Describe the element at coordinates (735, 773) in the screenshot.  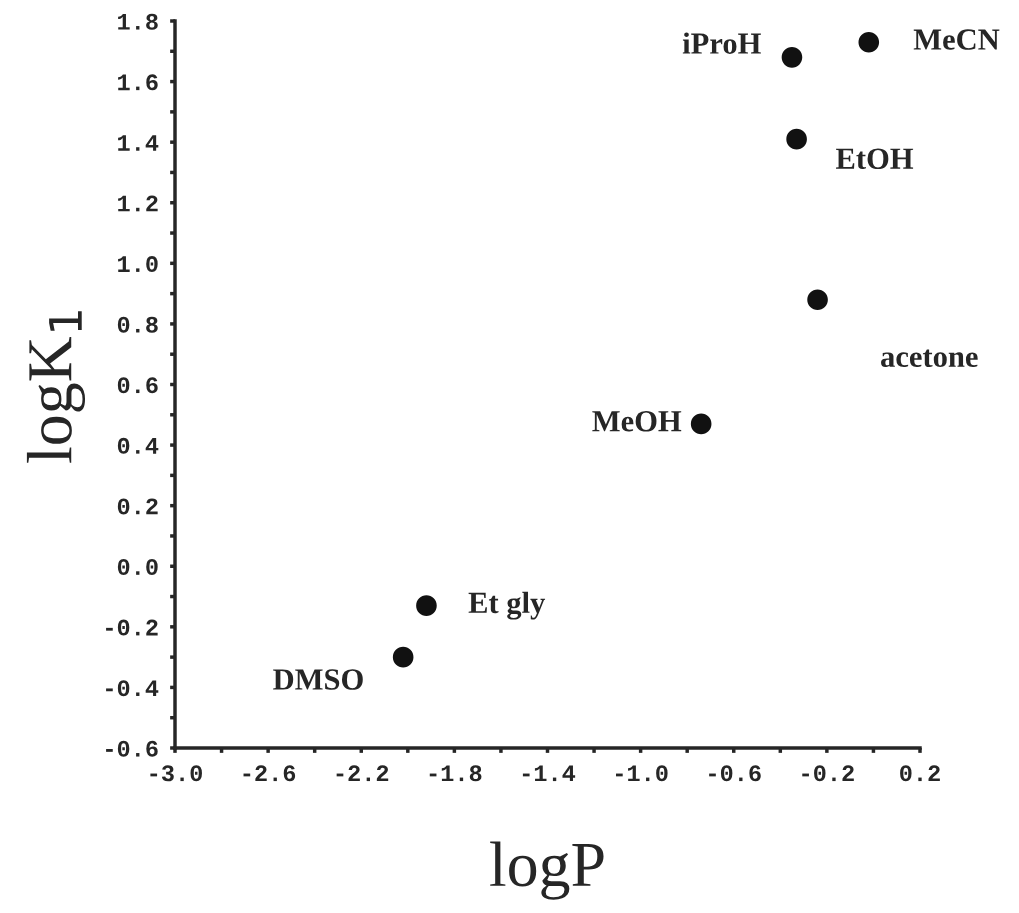
I see `x-tick-label: -0.6` at that location.